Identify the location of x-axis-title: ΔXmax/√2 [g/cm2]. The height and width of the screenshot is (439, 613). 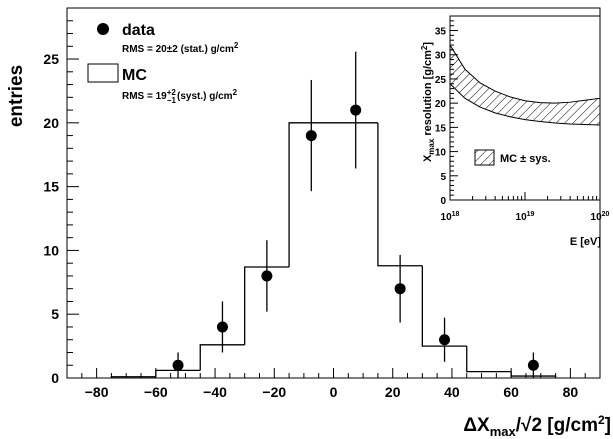
(537, 426).